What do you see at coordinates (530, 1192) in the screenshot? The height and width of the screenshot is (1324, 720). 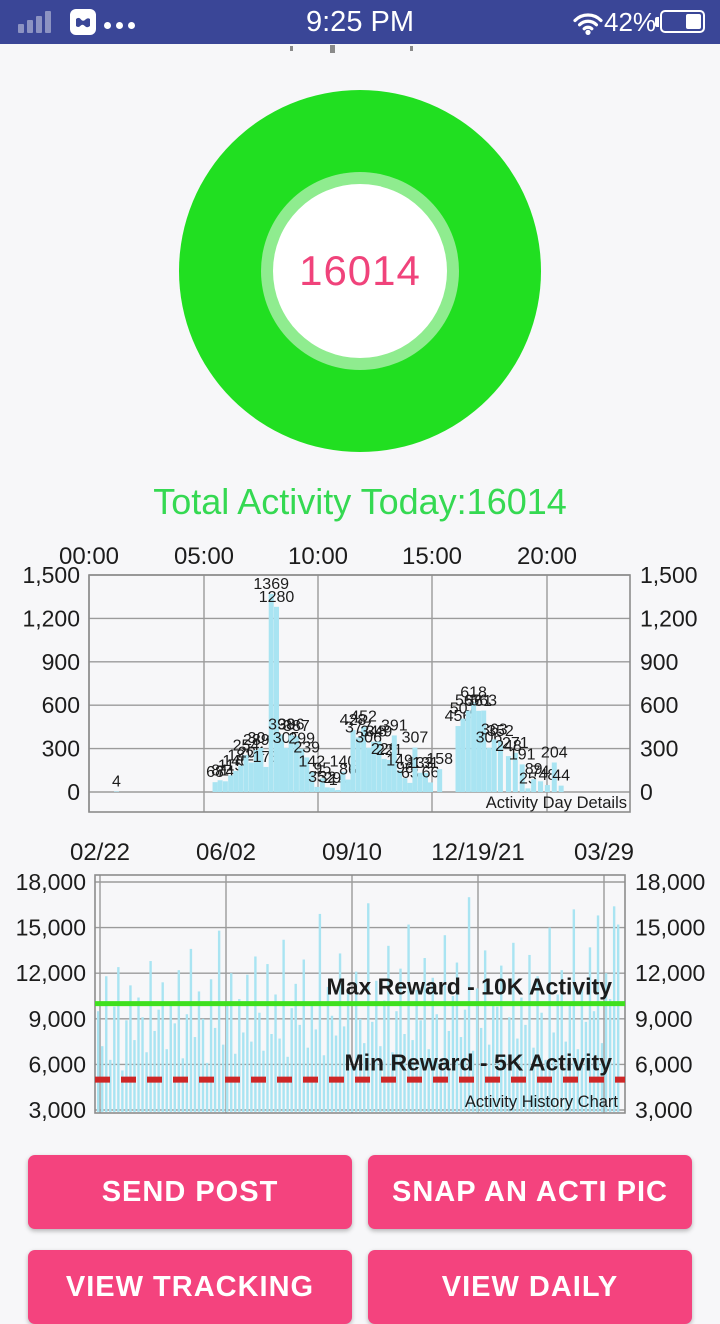 I see `snap-acti-pic-button: SNAP AN ACTI PIC` at bounding box center [530, 1192].